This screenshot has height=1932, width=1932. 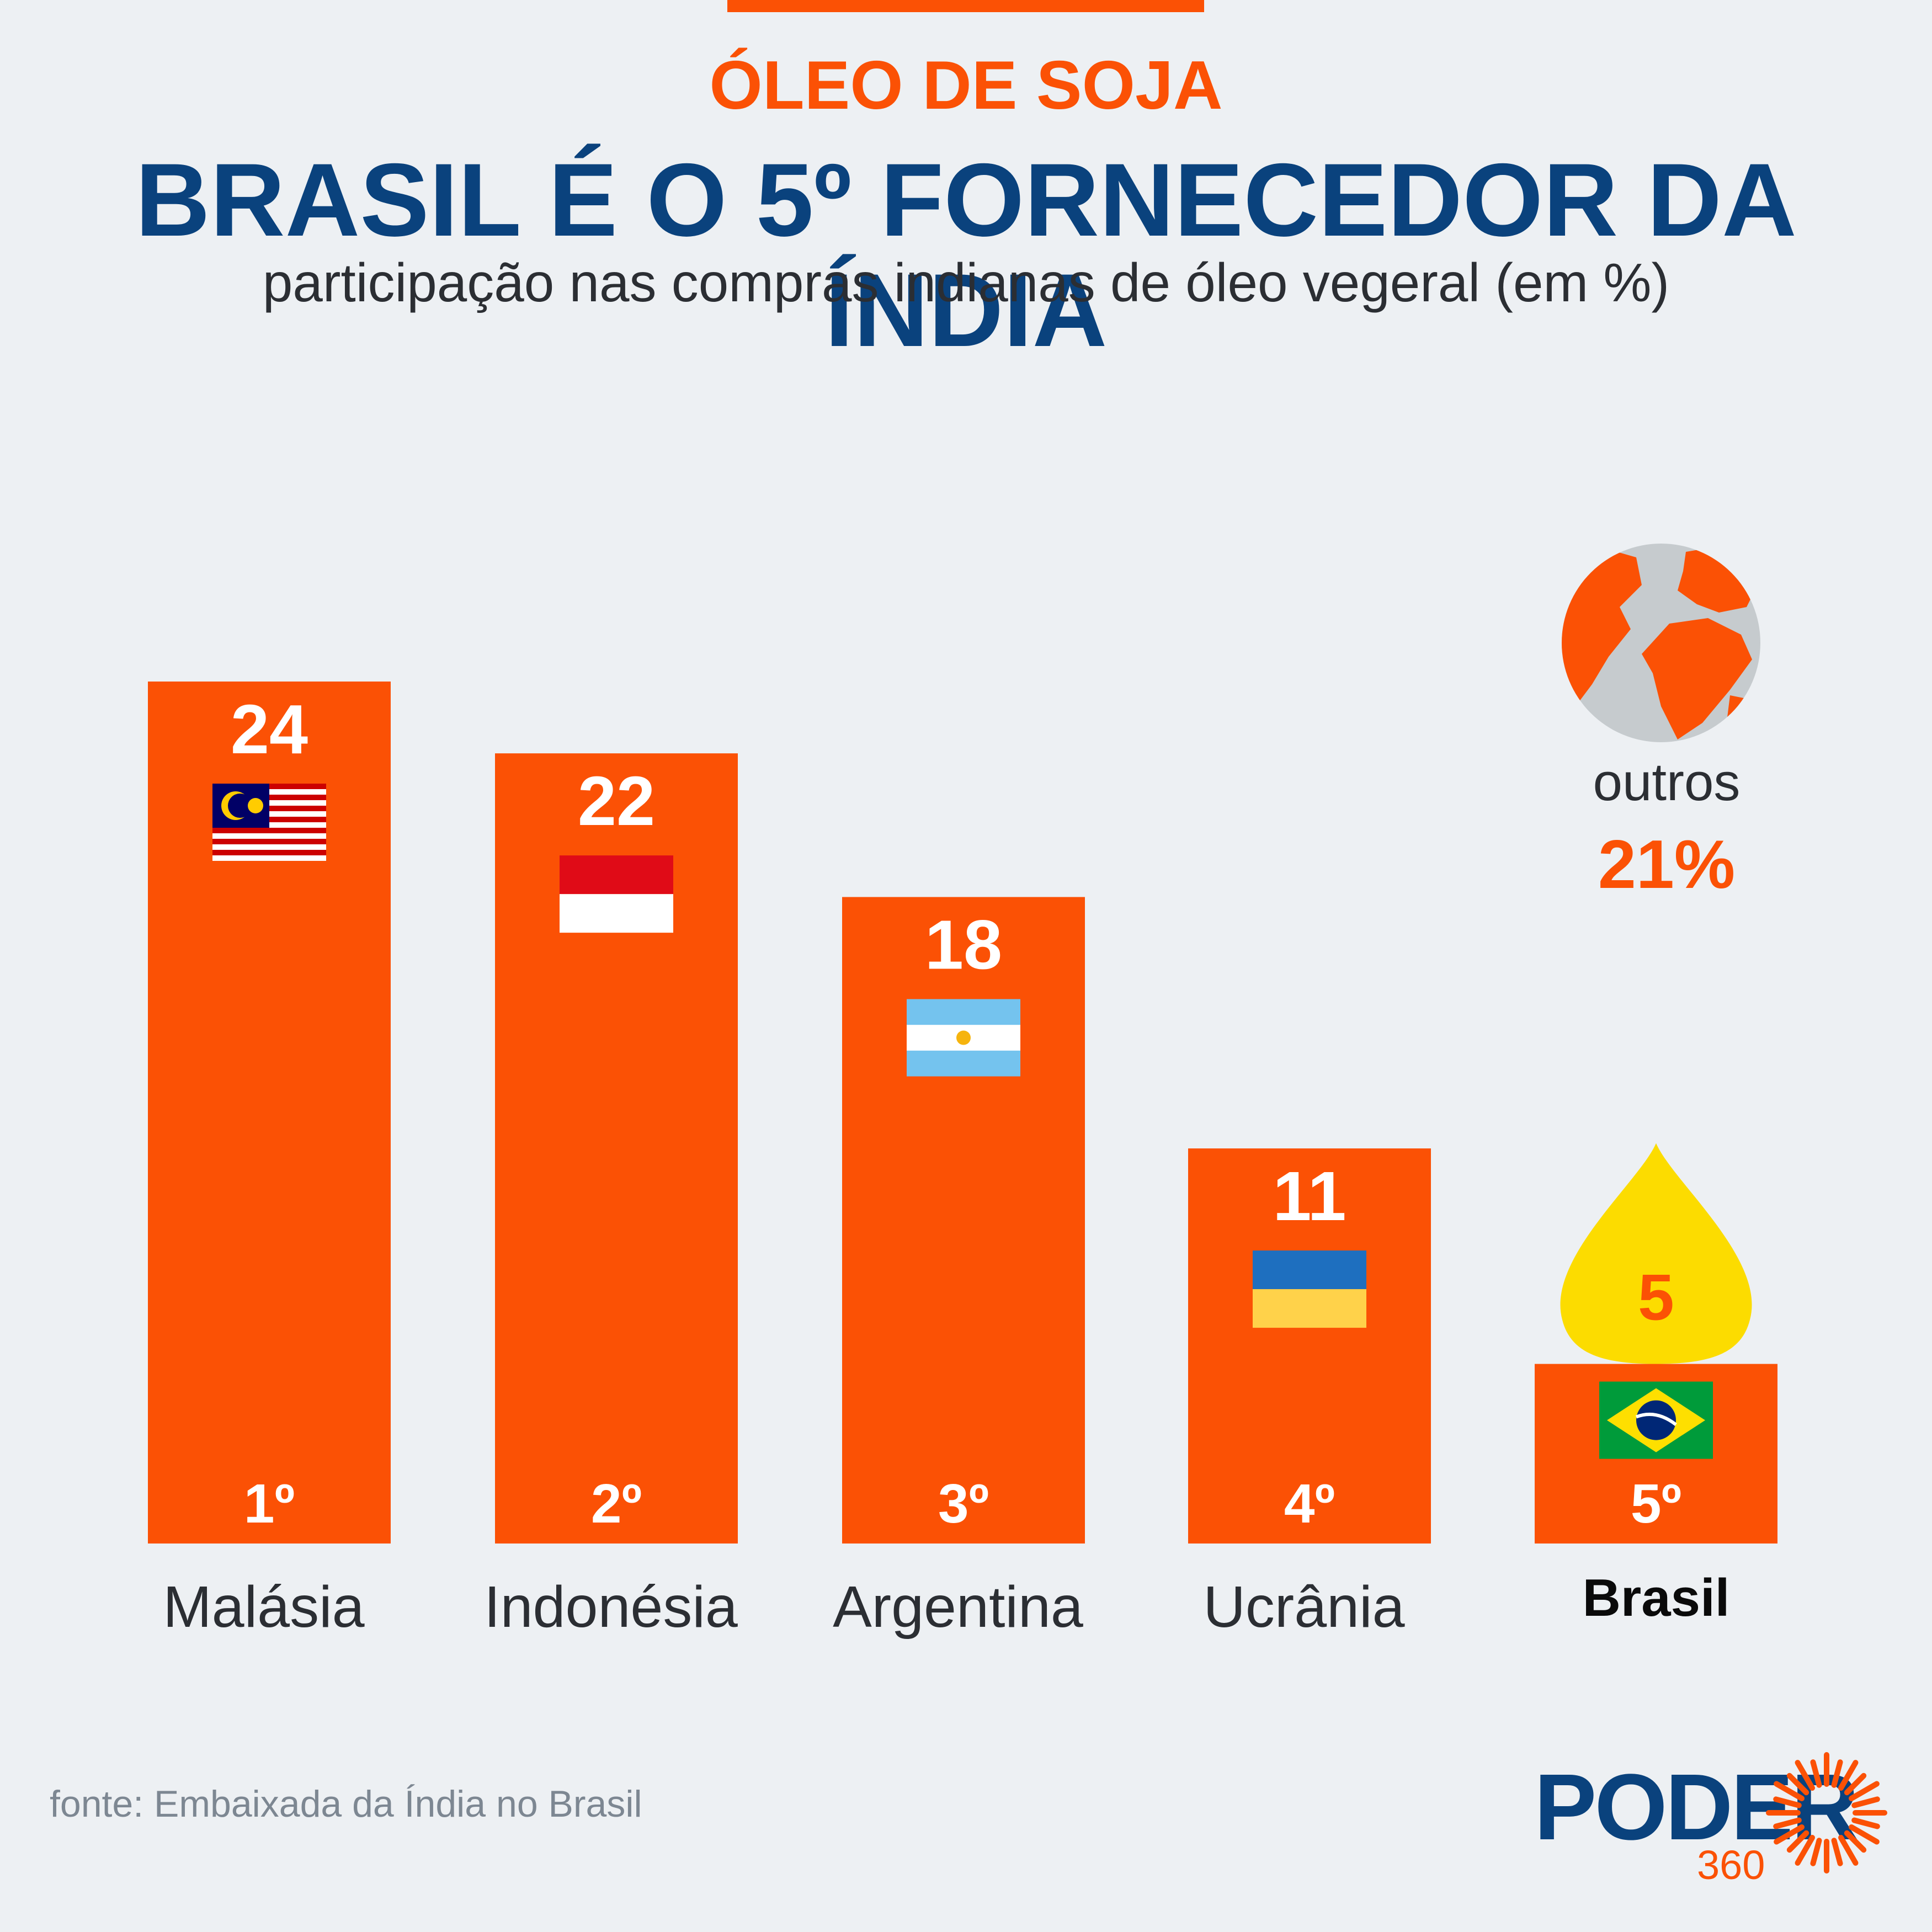 I want to click on ukraine-flag-icon, so click(x=1309, y=1289).